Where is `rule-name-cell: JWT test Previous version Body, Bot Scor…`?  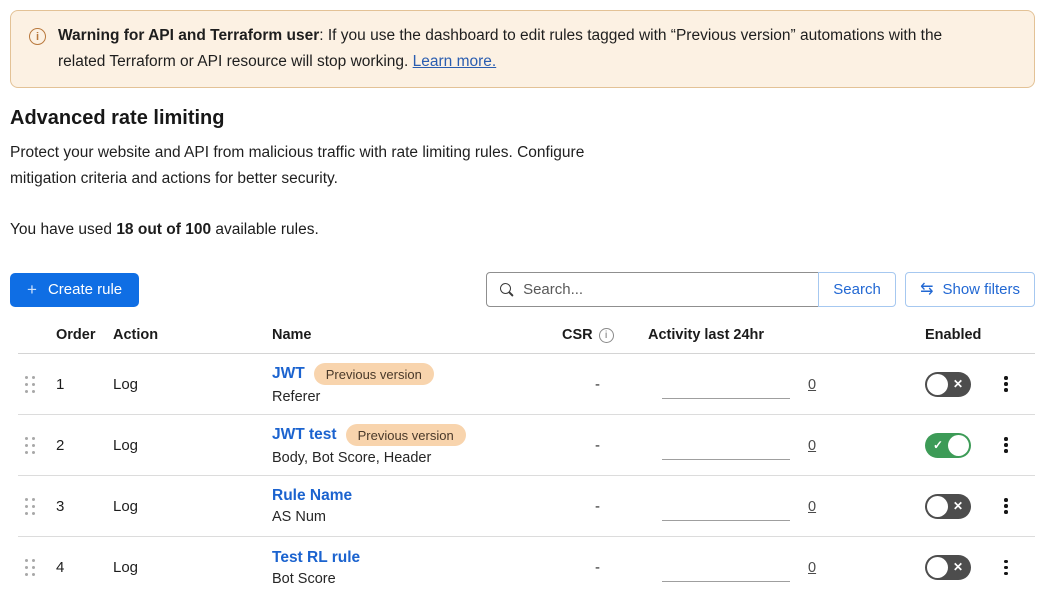 rule-name-cell: JWT test Previous version Body, Bot Scor… is located at coordinates (412, 445).